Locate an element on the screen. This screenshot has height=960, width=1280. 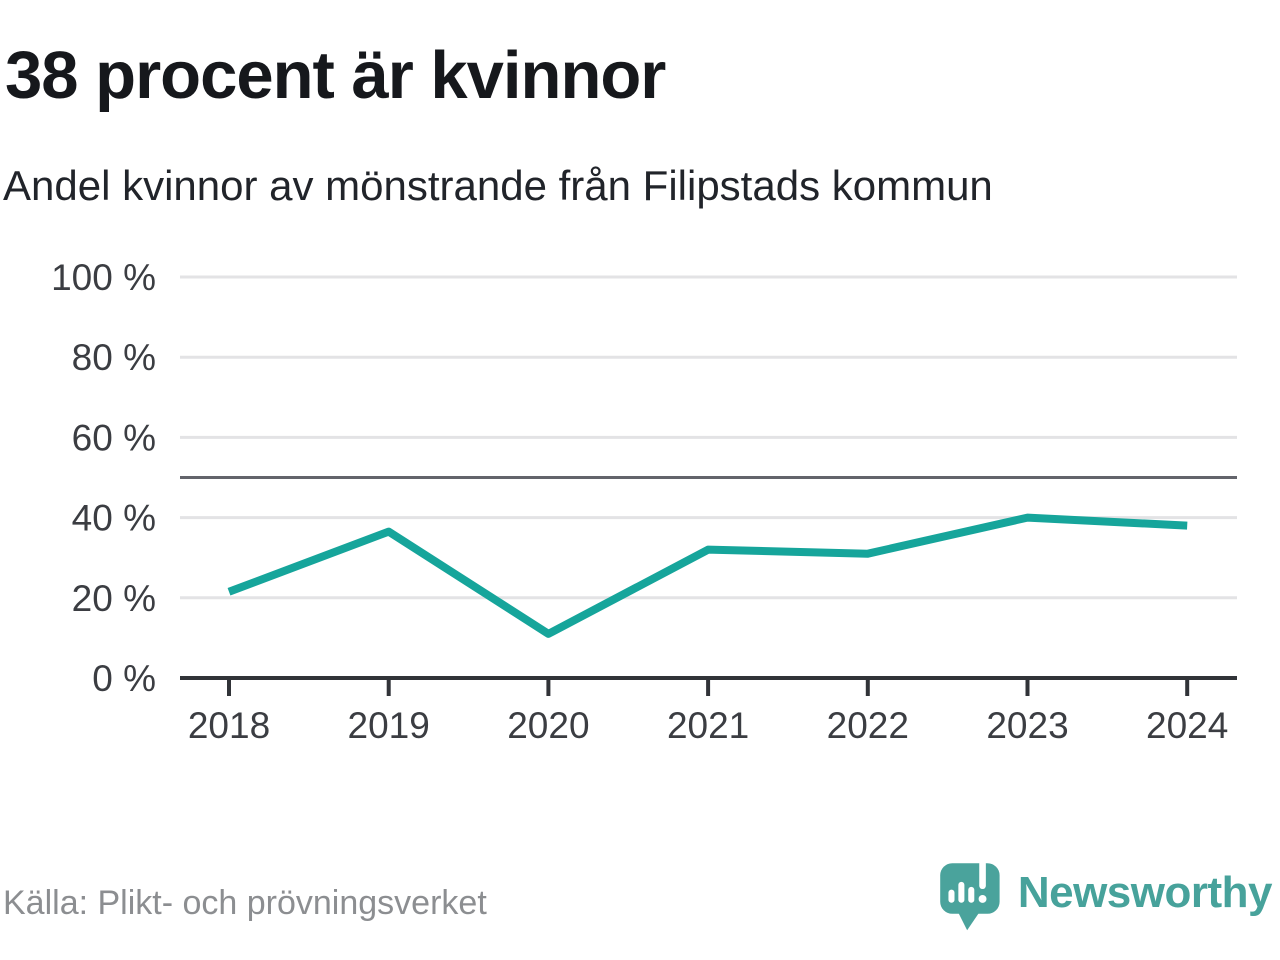
y-tick-label: 20 % is located at coordinates (114, 598).